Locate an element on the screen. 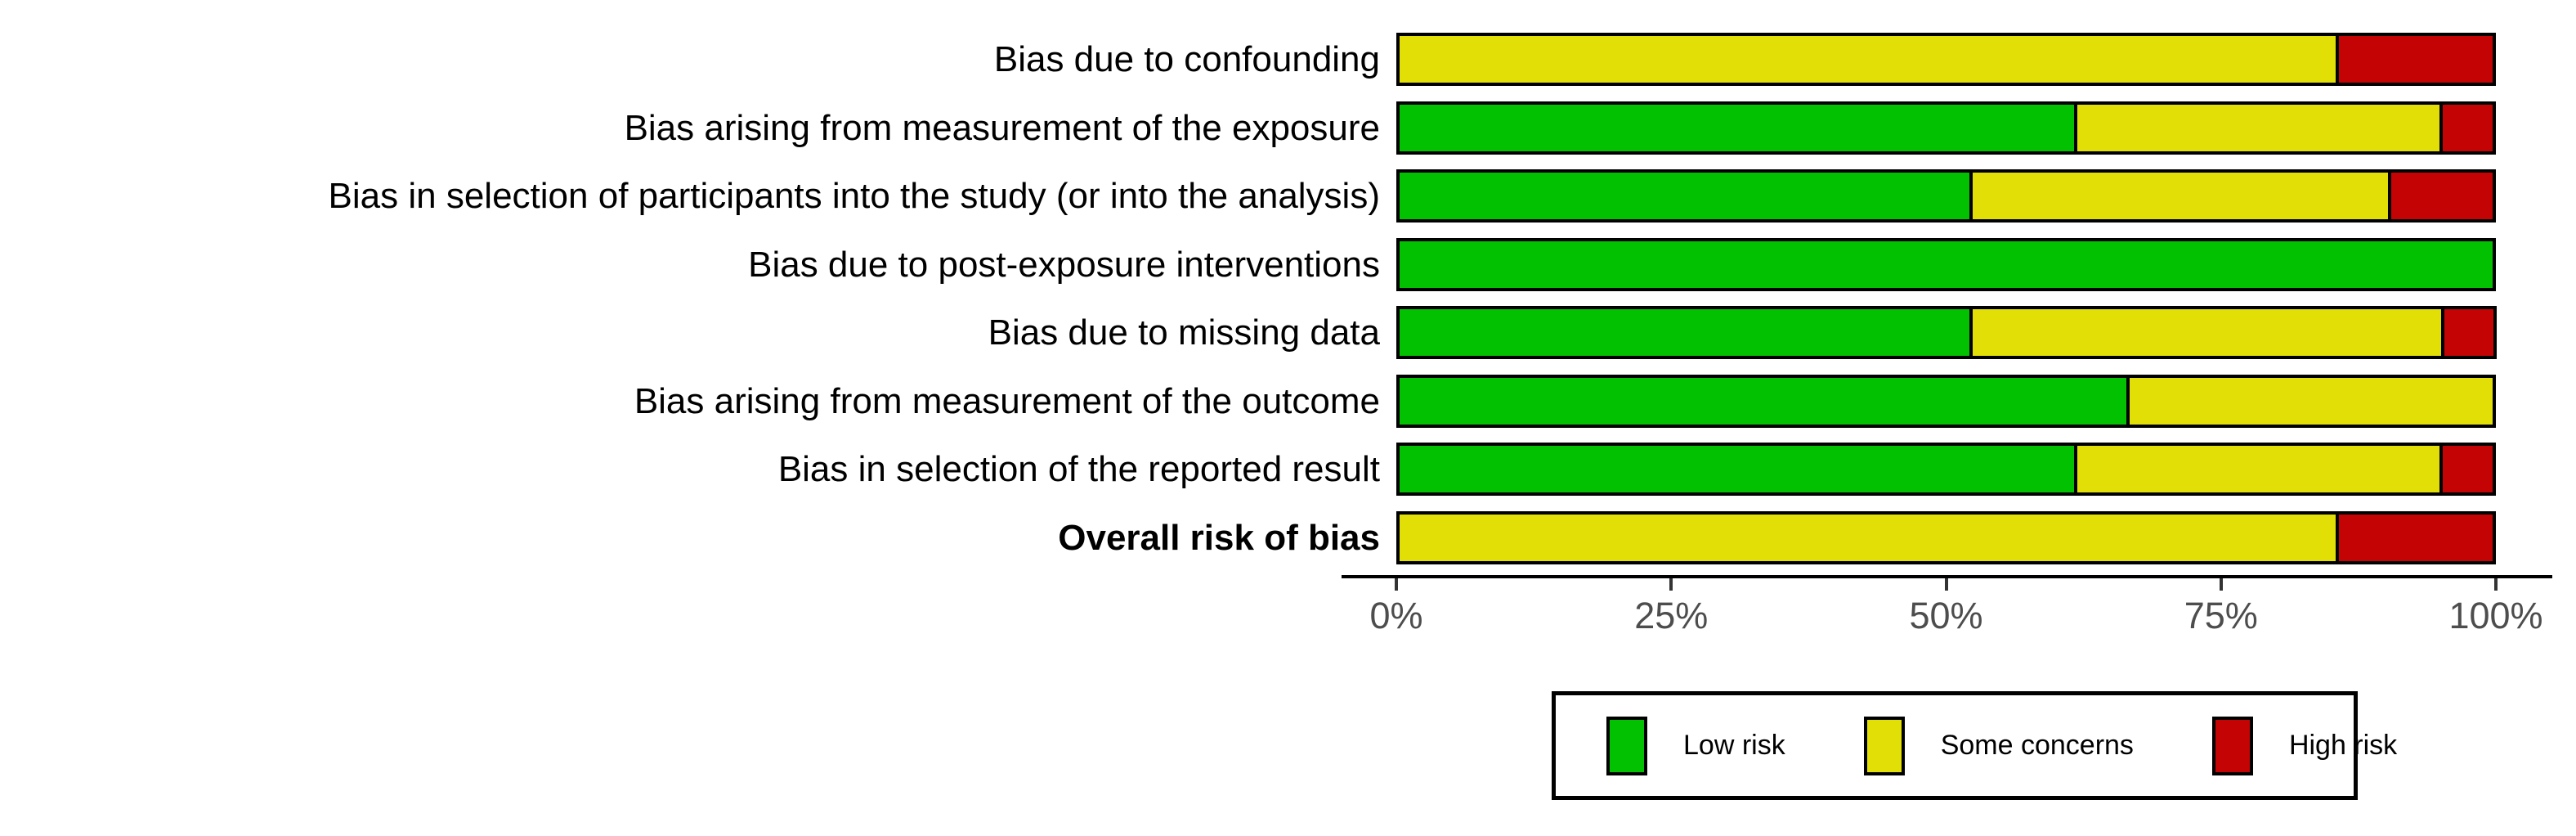 This screenshot has width=2576, height=836. legend-item: Low risk is located at coordinates (1695, 745).